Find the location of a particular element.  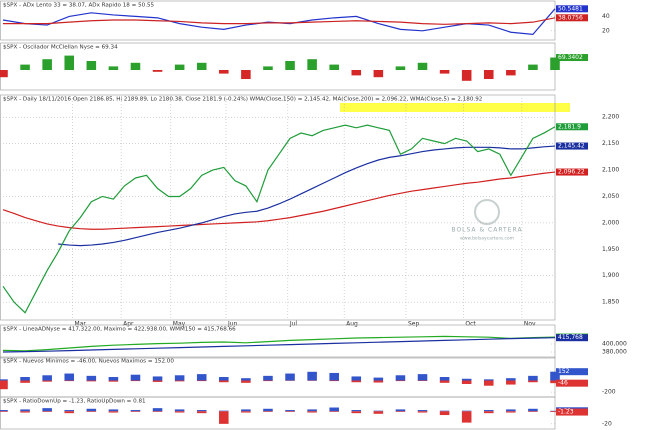

x-tick-label: Jul is located at coordinates (293, 324).